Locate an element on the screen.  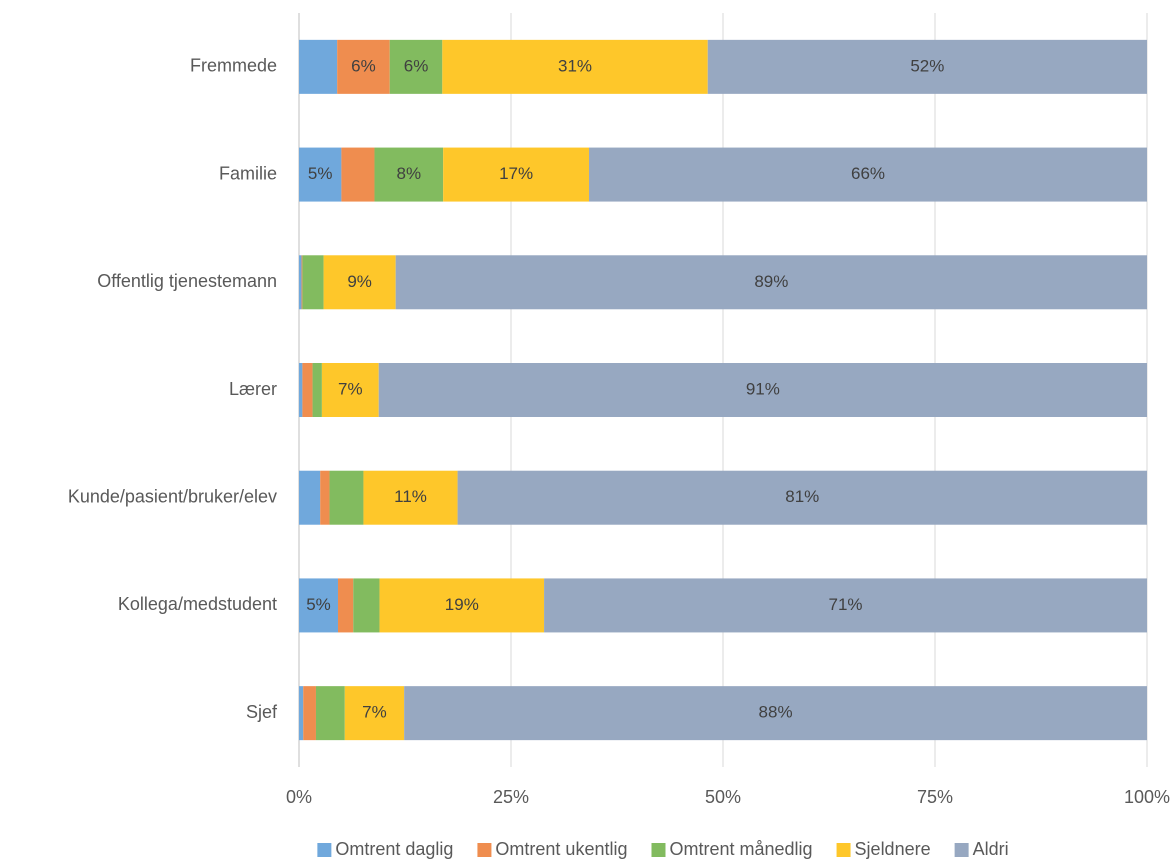
data-label: 19% is located at coordinates (462, 604).